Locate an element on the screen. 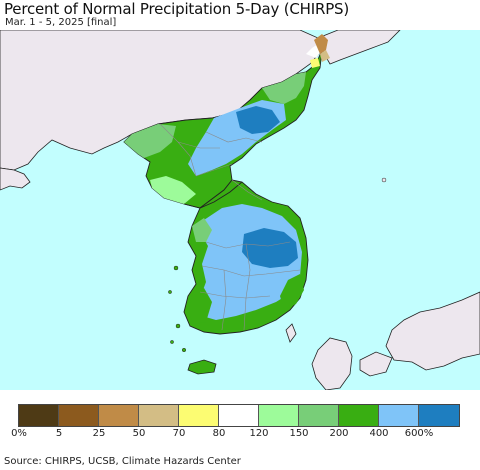 The width and height of the screenshot is (480, 470). nk-west-coast-patch is located at coordinates (150, 141).